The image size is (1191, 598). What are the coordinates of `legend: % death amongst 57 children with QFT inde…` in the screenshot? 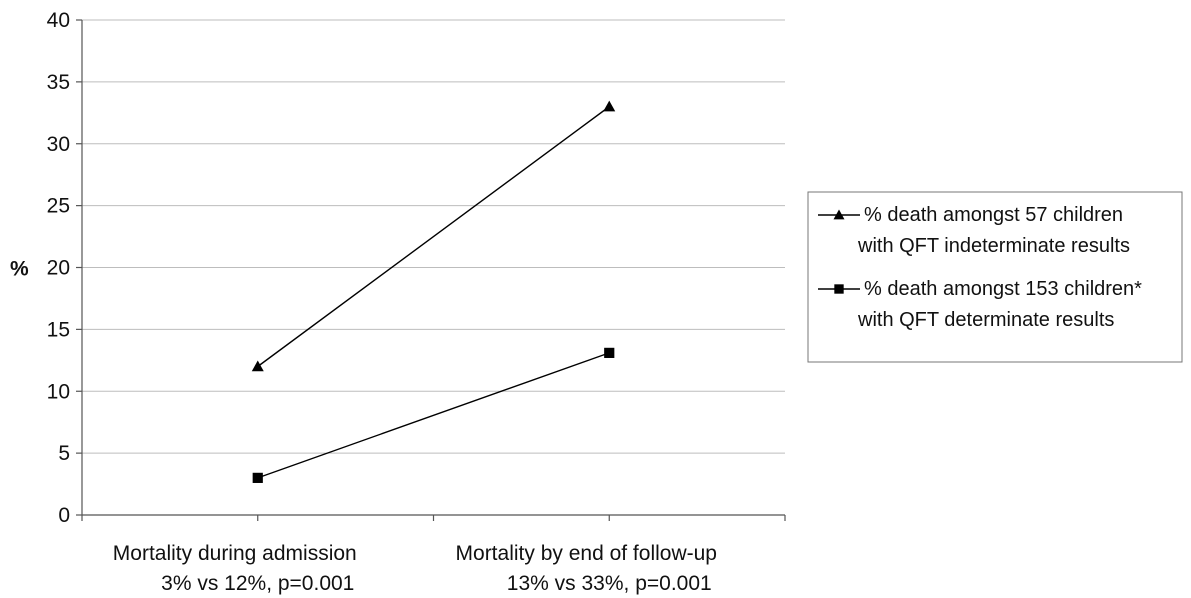 It's located at (995, 277).